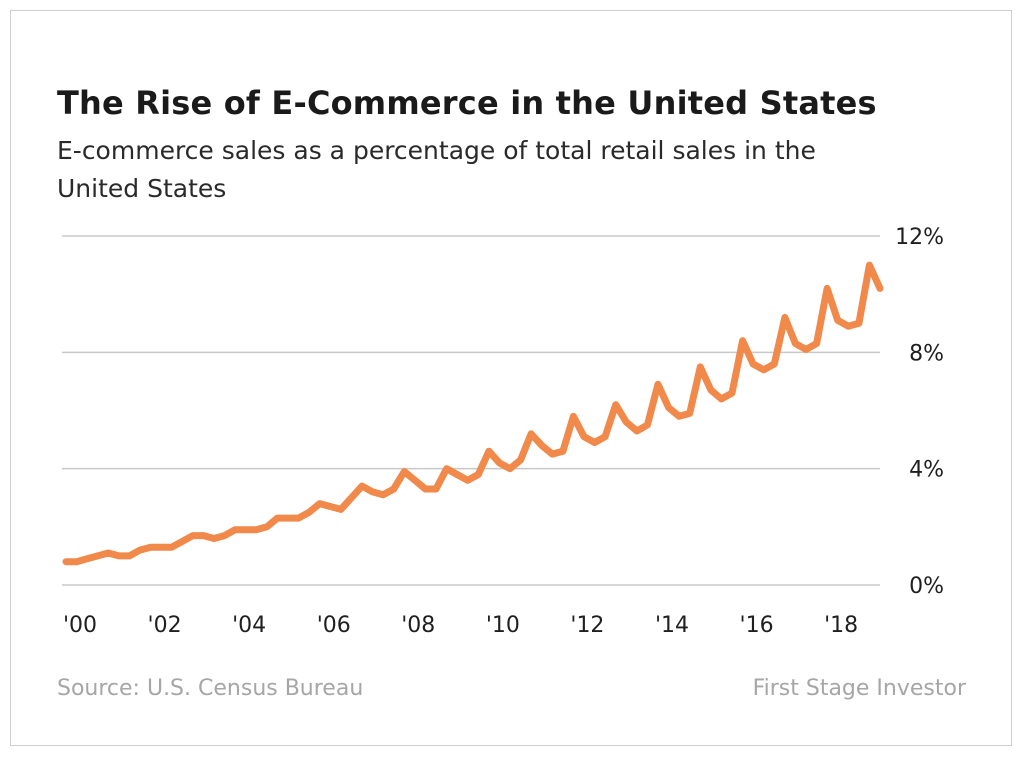 The image size is (1024, 758). I want to click on x-tick-label: '02, so click(165, 625).